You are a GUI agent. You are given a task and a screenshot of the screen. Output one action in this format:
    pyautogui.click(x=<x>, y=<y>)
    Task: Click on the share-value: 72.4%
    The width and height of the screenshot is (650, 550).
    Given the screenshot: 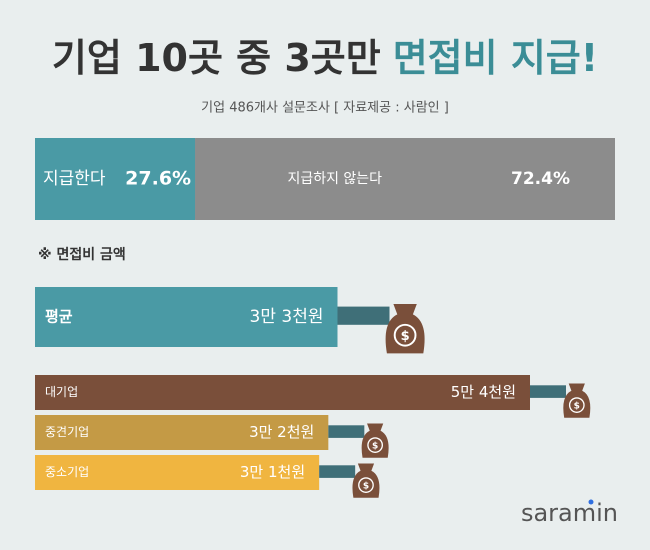 What is the action you would take?
    pyautogui.click(x=540, y=179)
    